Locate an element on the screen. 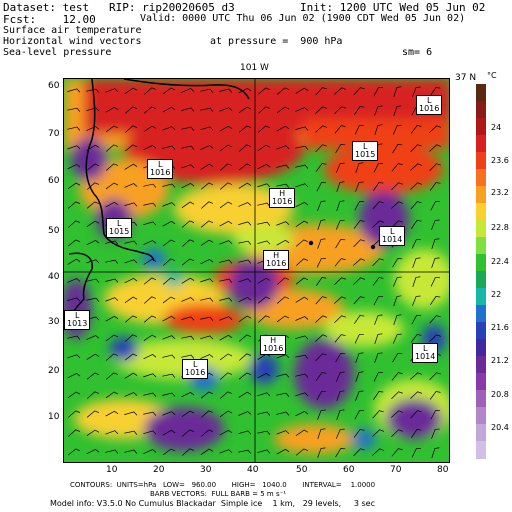  colorbar-label: 20.8 is located at coordinates (500, 394).